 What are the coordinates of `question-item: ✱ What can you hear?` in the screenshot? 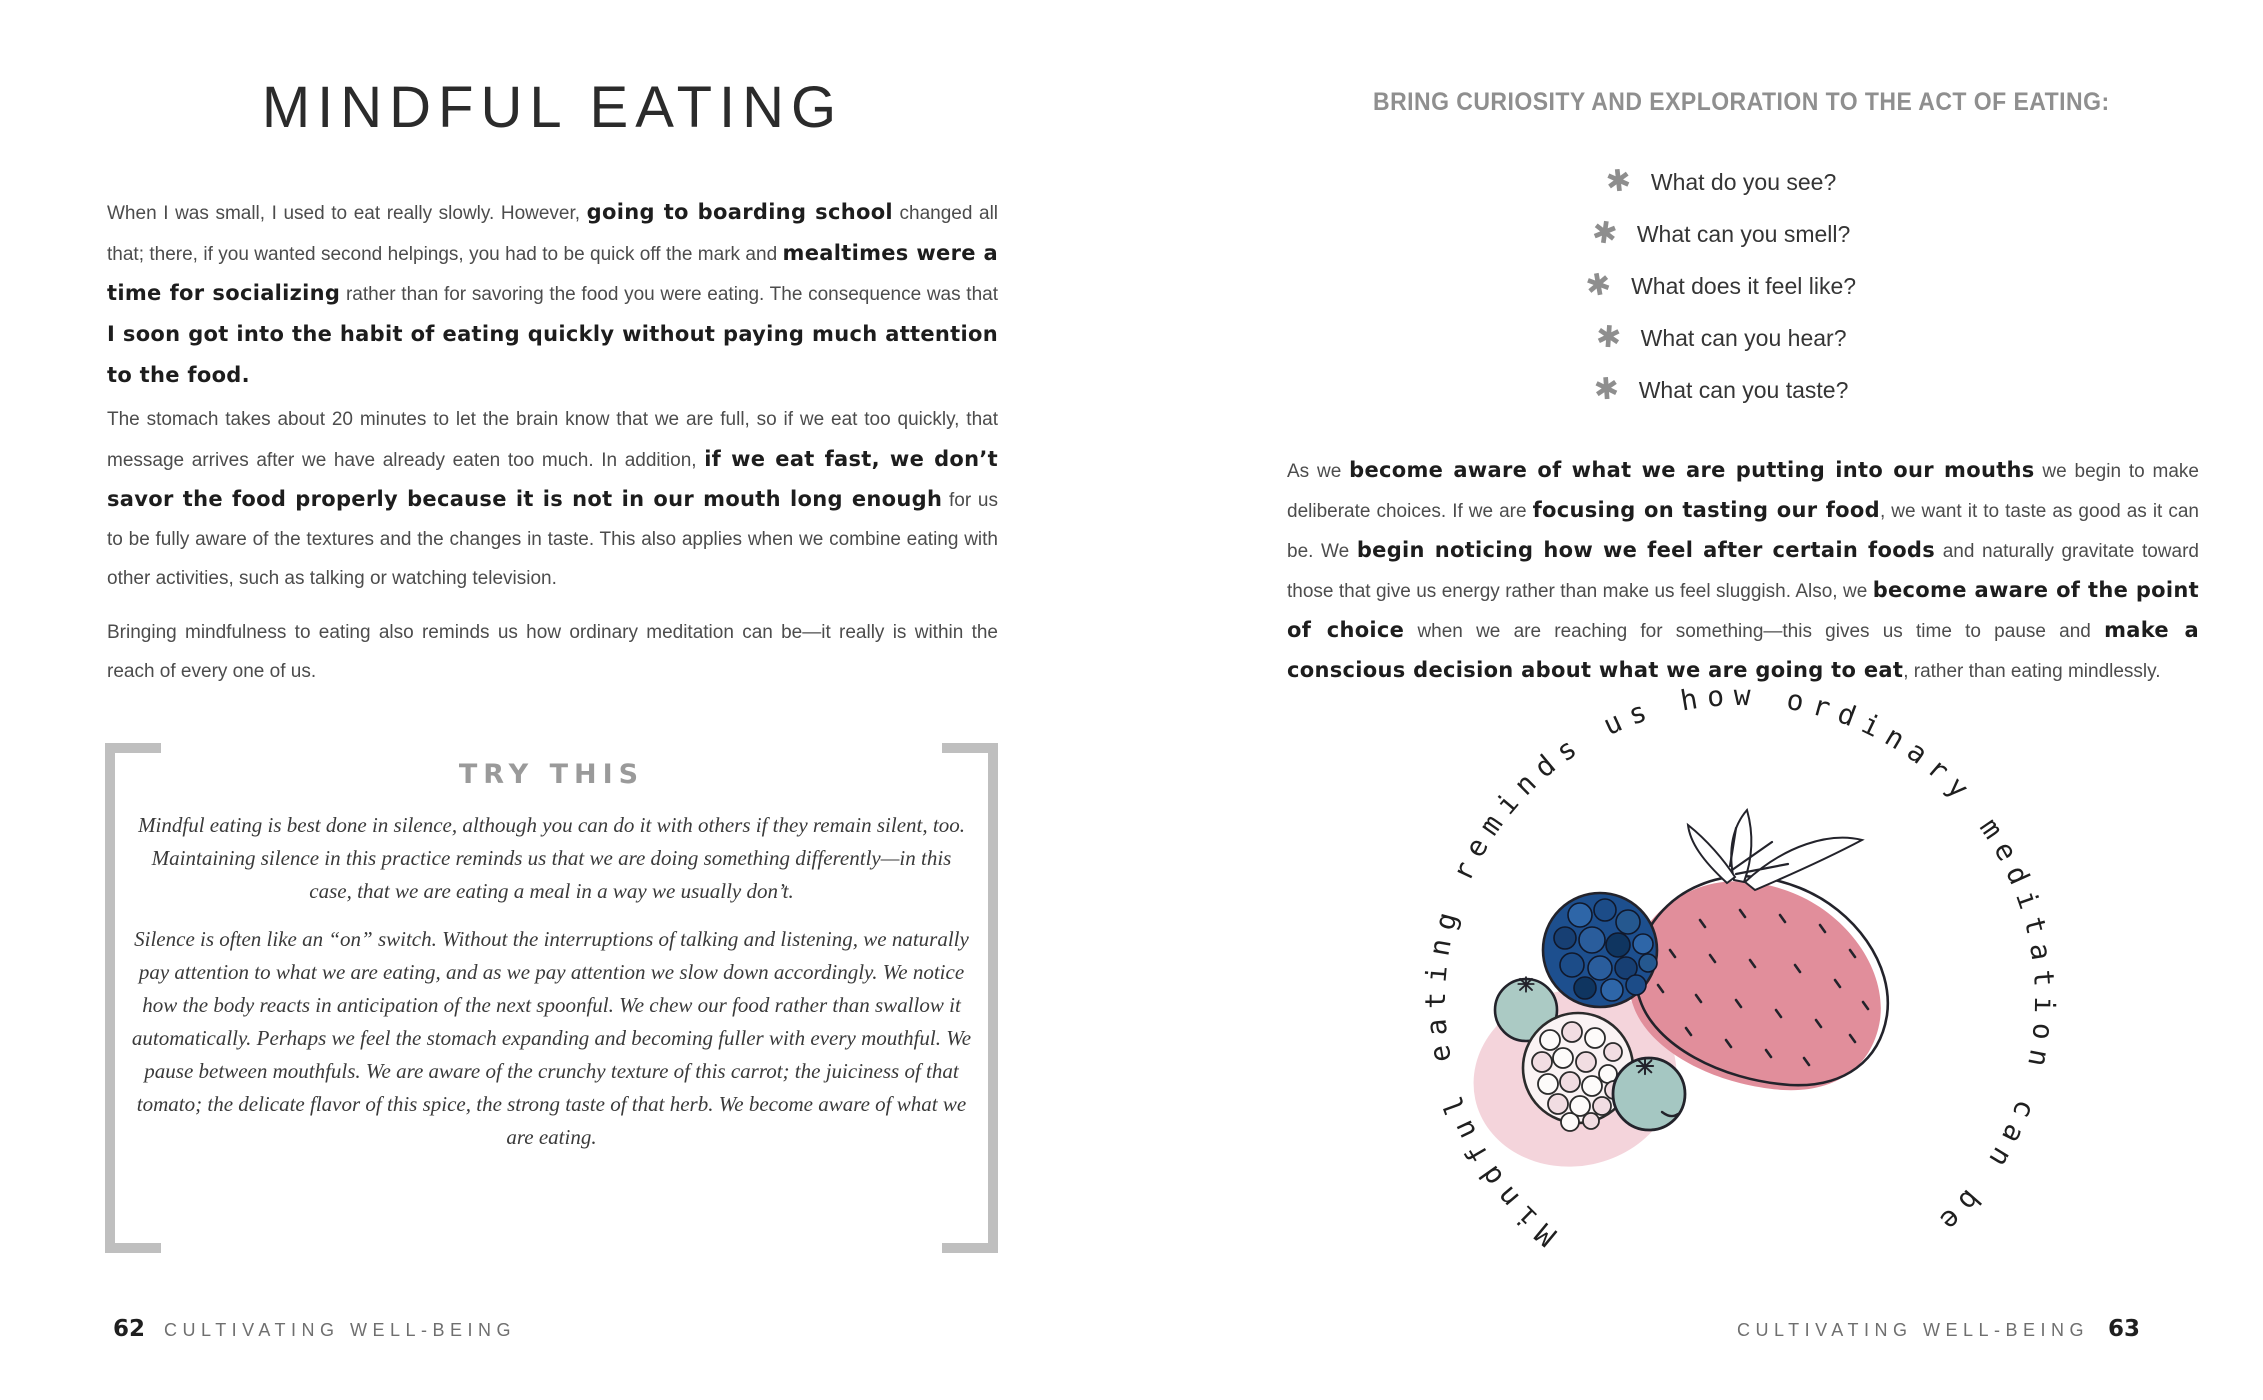 It's located at (1721, 338).